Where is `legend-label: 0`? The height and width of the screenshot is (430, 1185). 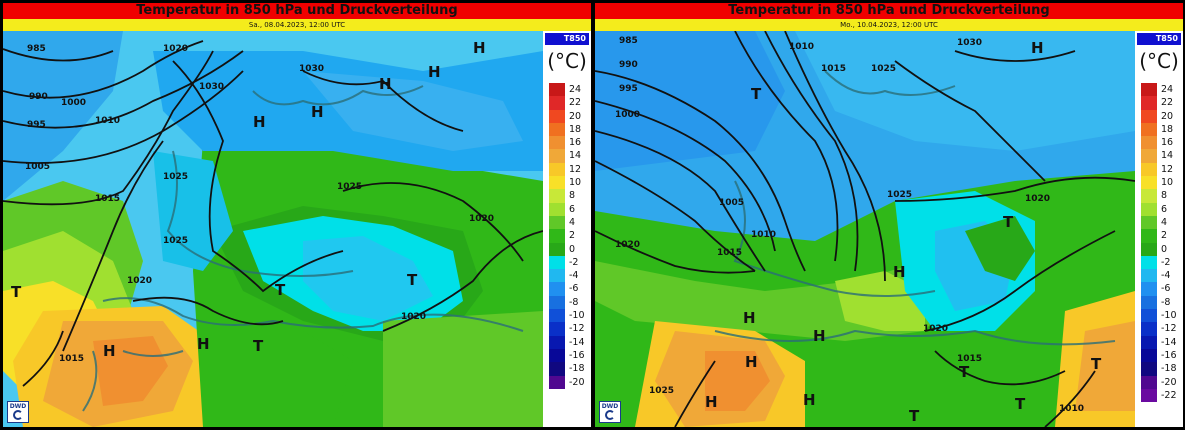
legend-label: 0 is located at coordinates (572, 249).